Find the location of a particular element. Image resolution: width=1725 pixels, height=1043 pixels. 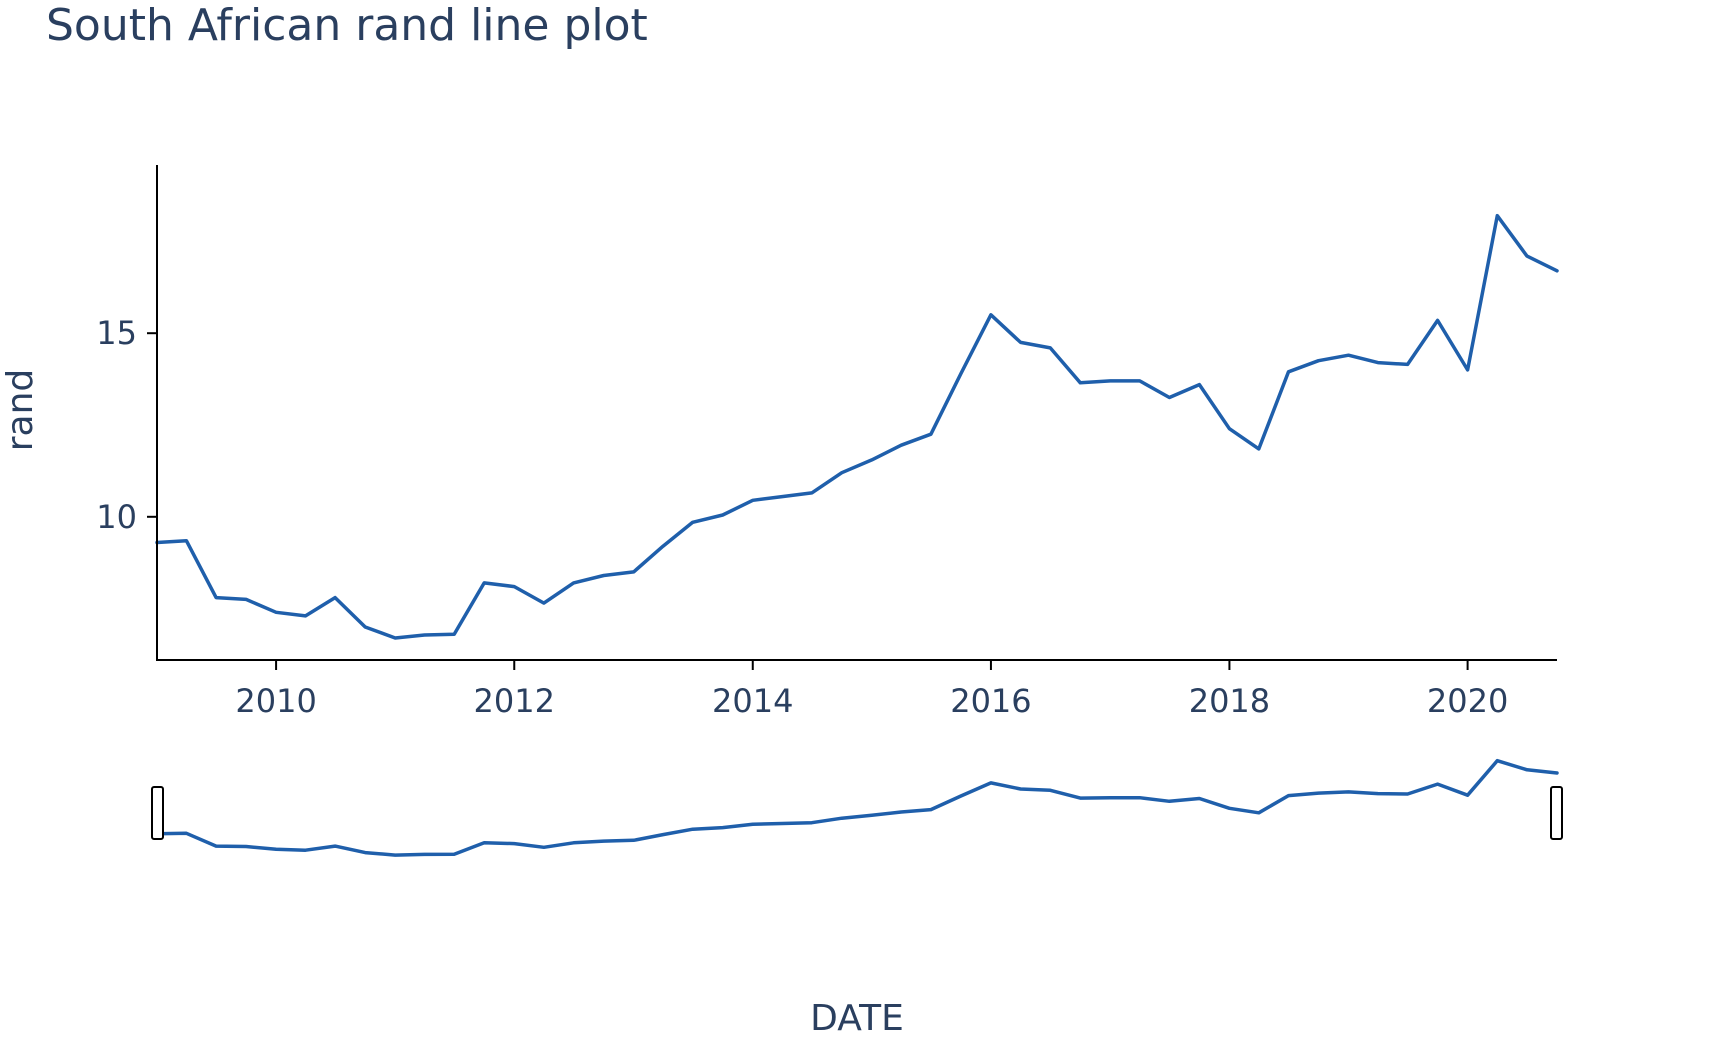

x-tick-label: 2016 is located at coordinates (990, 701).